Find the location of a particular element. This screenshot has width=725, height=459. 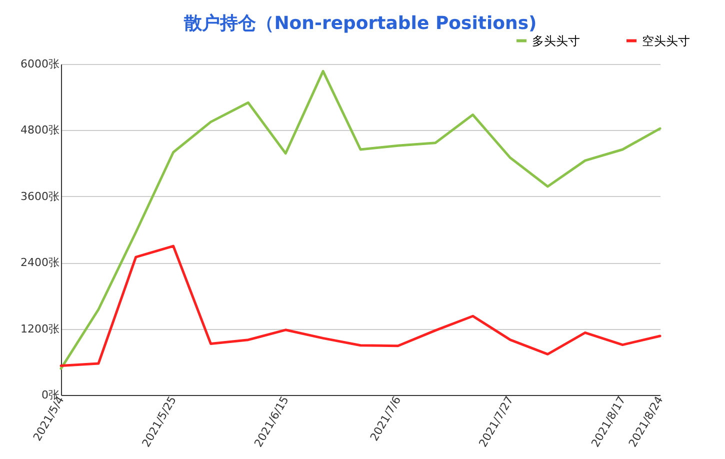

y-tick-label: 6000张 is located at coordinates (40, 64).